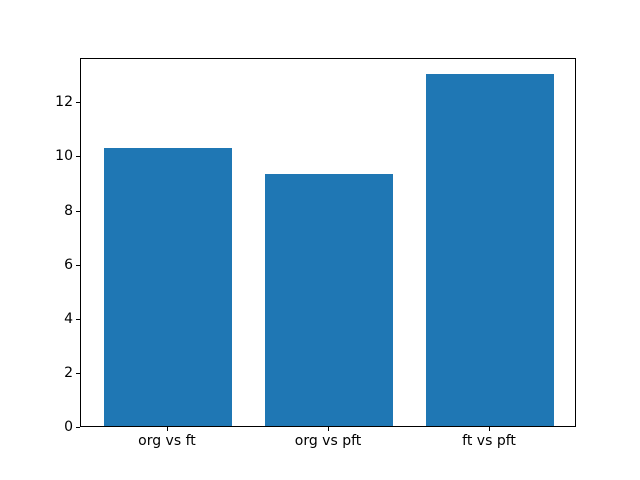 The width and height of the screenshot is (640, 480). Describe the element at coordinates (68, 427) in the screenshot. I see `y-tick-label: 0` at that location.